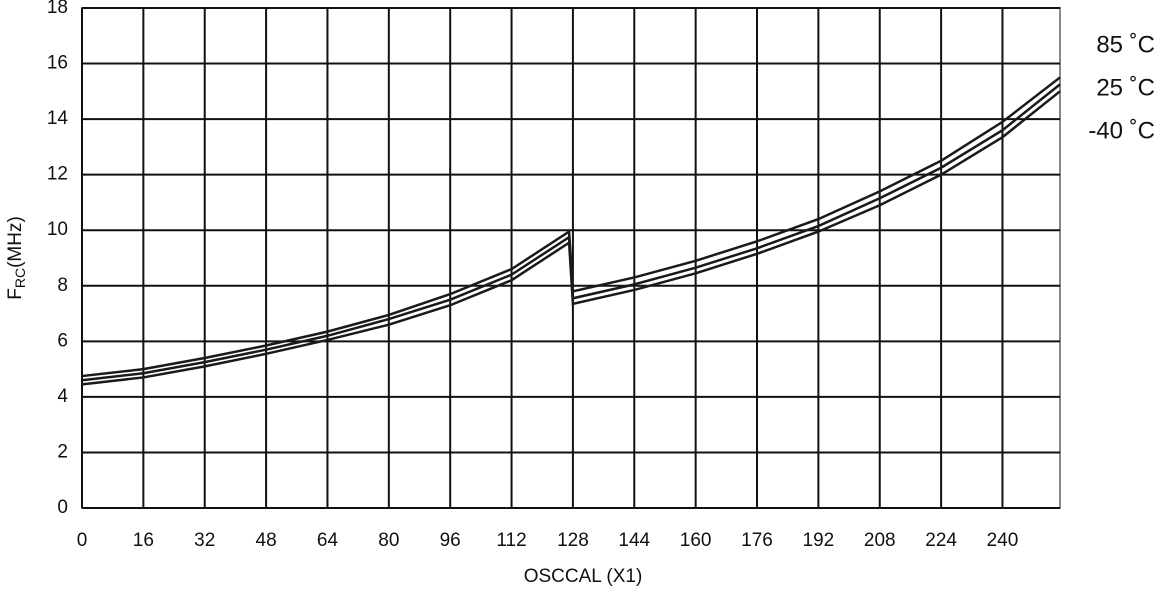 This screenshot has height=590, width=1156. What do you see at coordinates (62, 507) in the screenshot?
I see `y-tick-label: 0` at bounding box center [62, 507].